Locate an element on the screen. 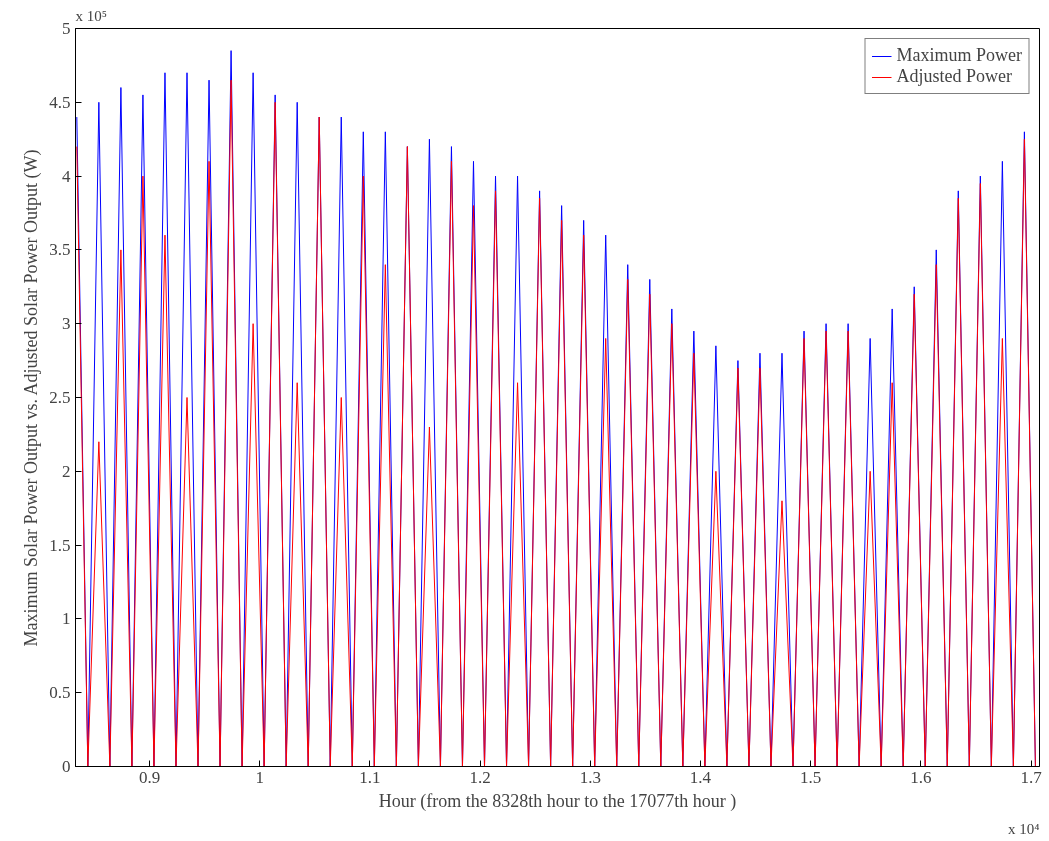 This screenshot has height=841, width=1049. y-tick-label: 3 is located at coordinates (66, 324).